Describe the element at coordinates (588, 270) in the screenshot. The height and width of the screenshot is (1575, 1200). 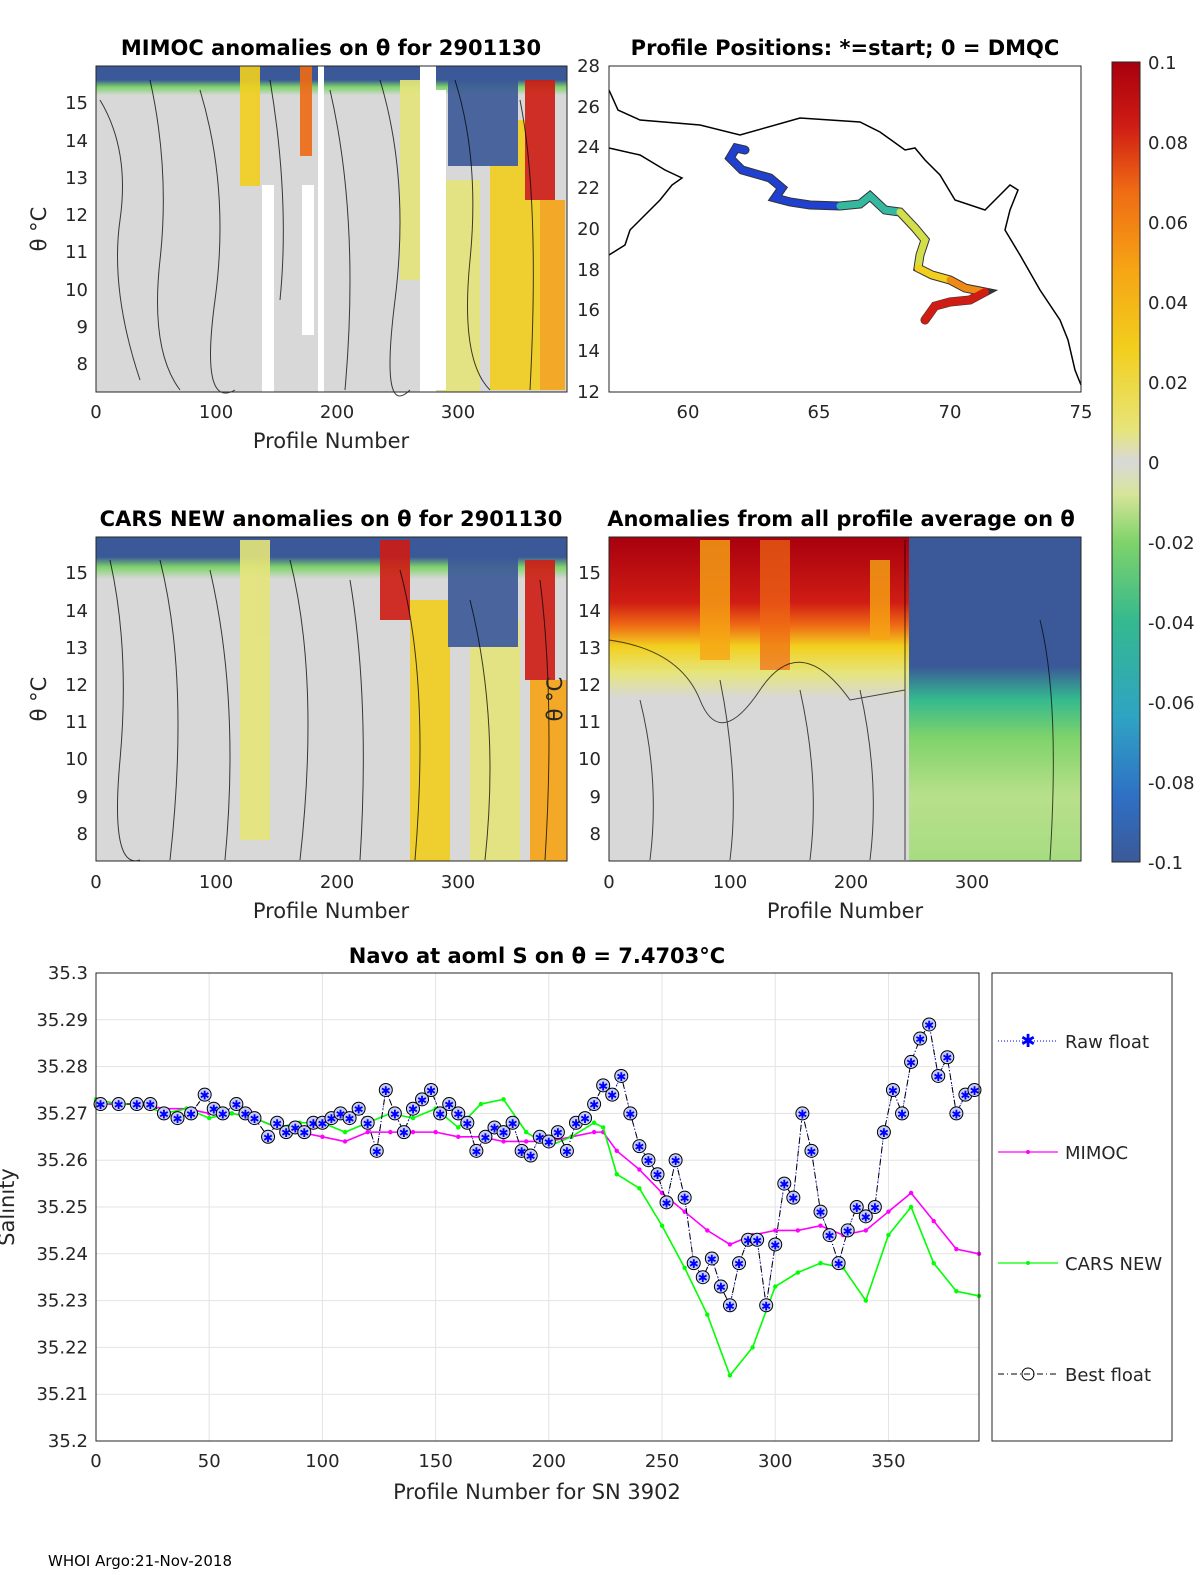
I see `map-ytick: 18` at that location.